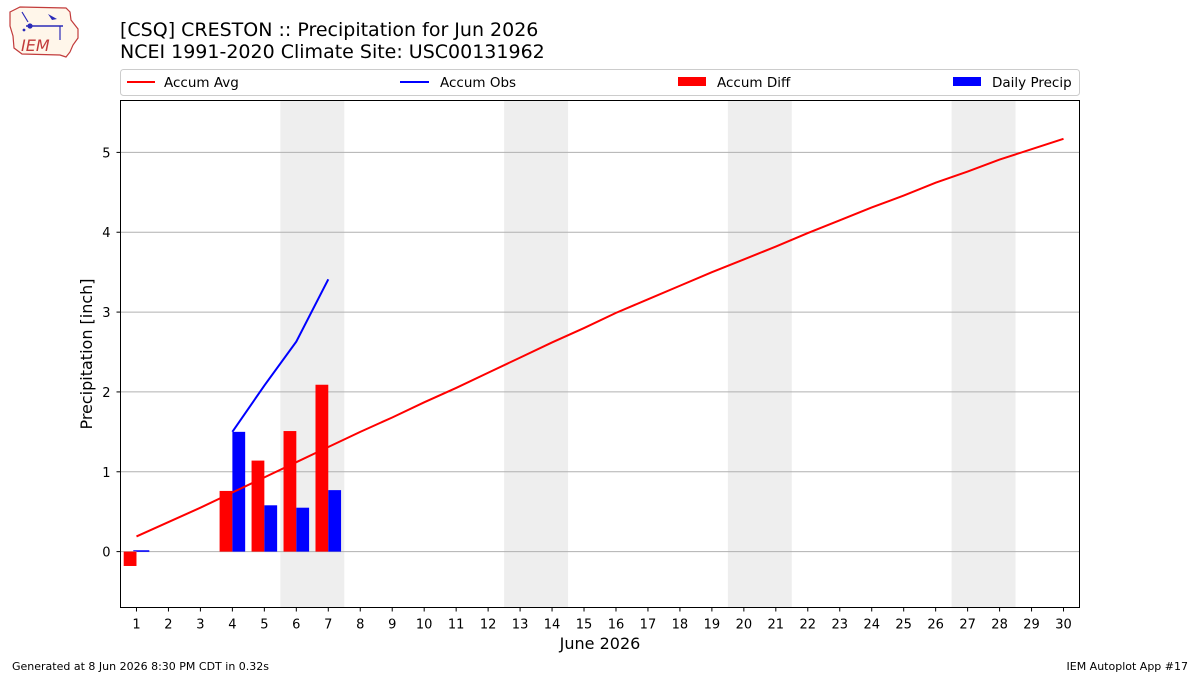 The height and width of the screenshot is (675, 1200). I want to click on x-tick-label: 2, so click(168, 625).